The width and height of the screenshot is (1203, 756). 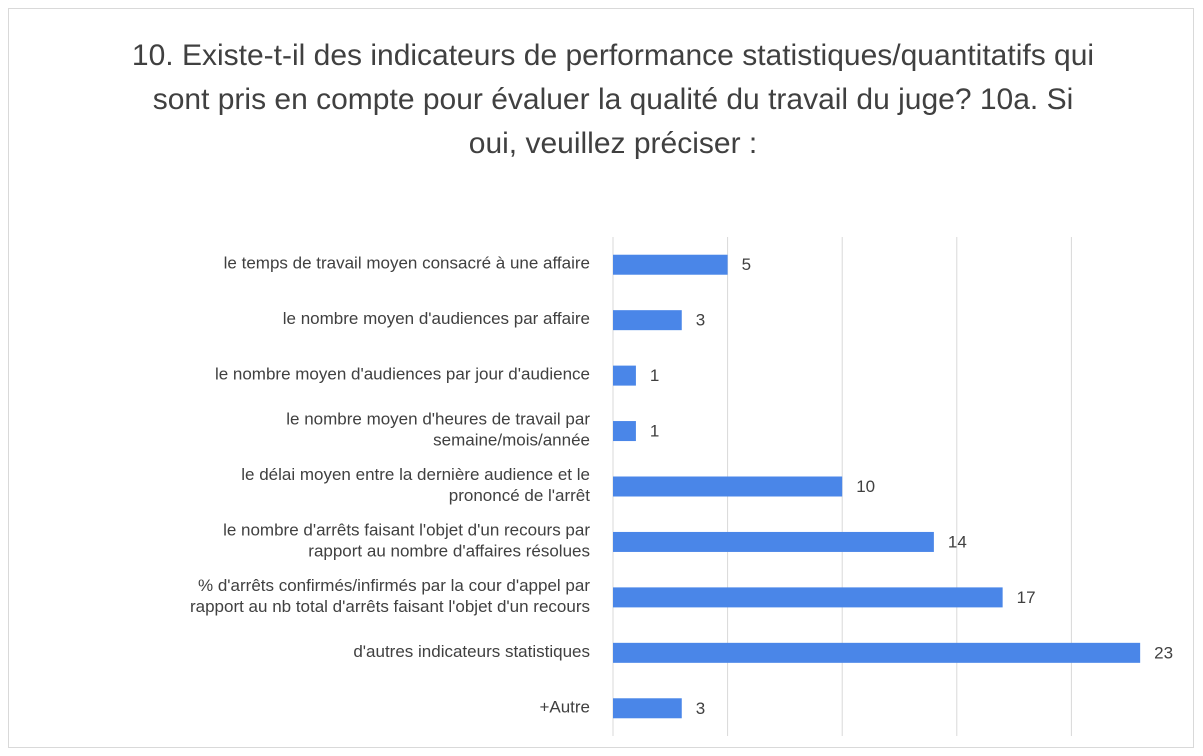 I want to click on data-label: 23, so click(x=1163, y=652).